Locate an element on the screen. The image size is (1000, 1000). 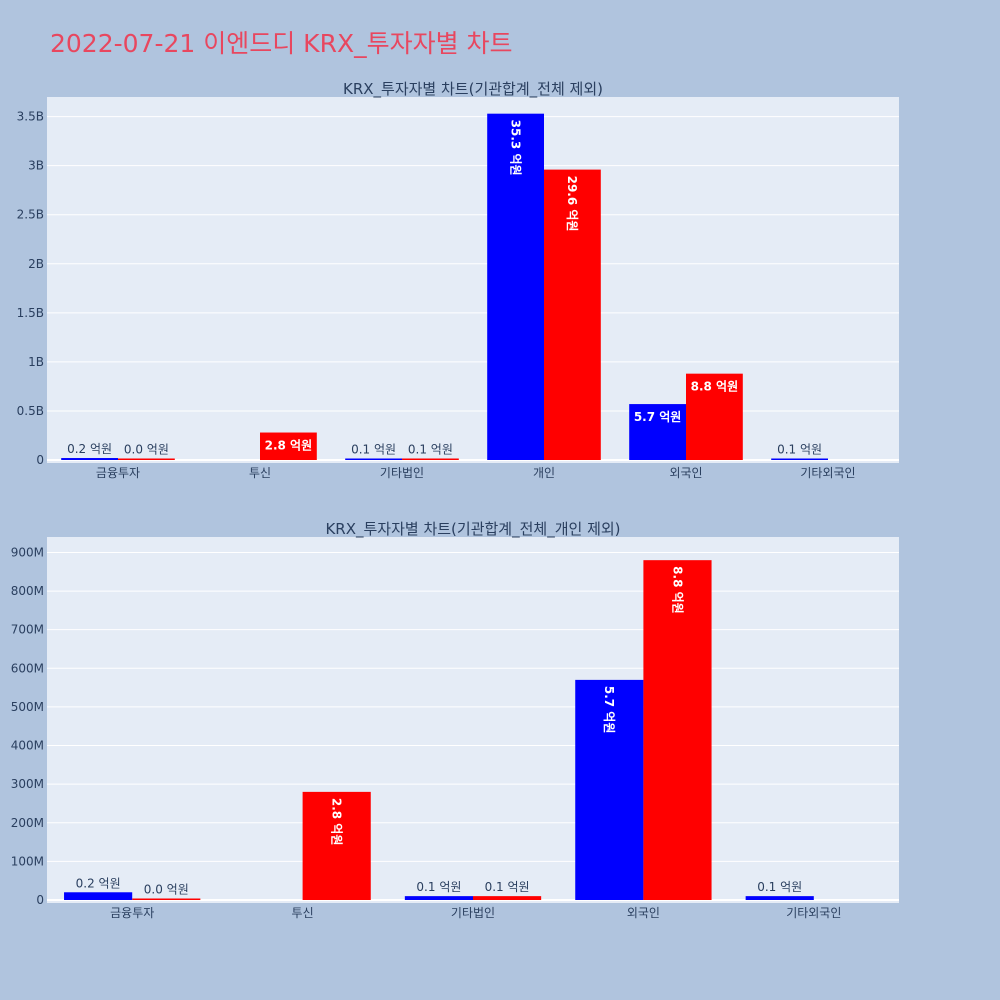
y-tick-label: 200M is located at coordinates (27, 823).